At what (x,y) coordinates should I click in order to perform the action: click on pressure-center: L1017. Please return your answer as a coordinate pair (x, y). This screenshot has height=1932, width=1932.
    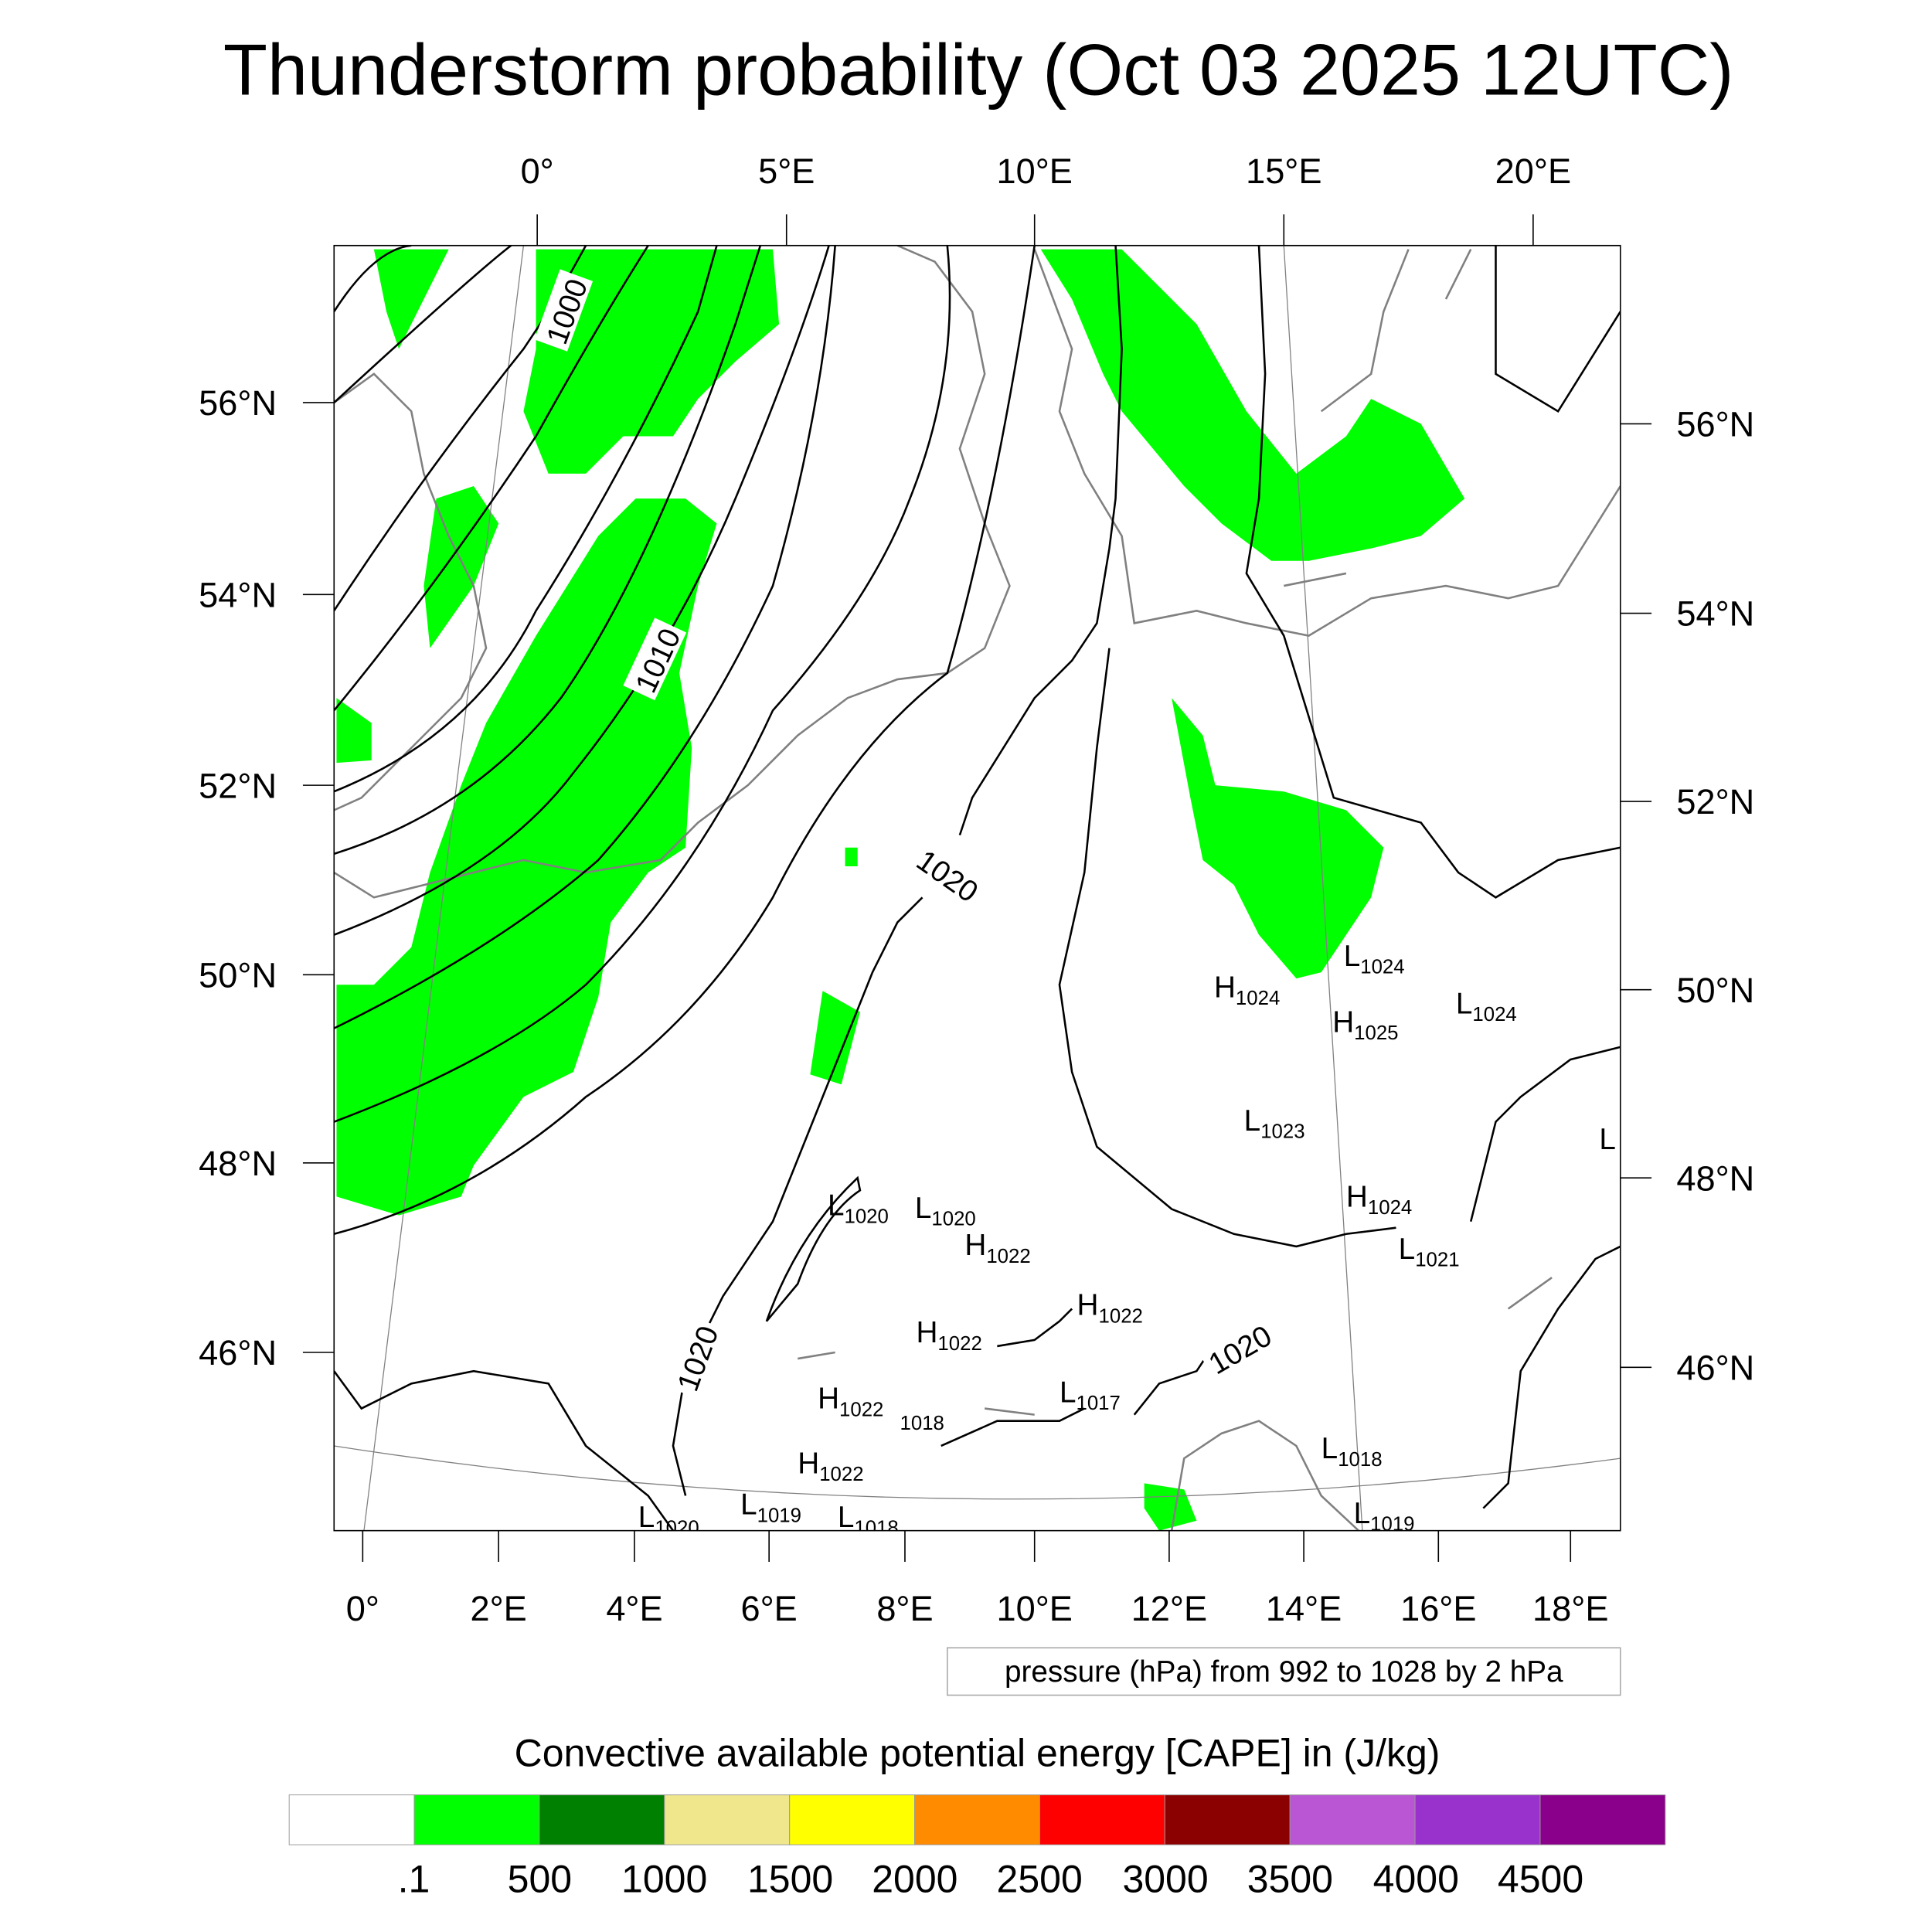
    Looking at the image, I should click on (1091, 1396).